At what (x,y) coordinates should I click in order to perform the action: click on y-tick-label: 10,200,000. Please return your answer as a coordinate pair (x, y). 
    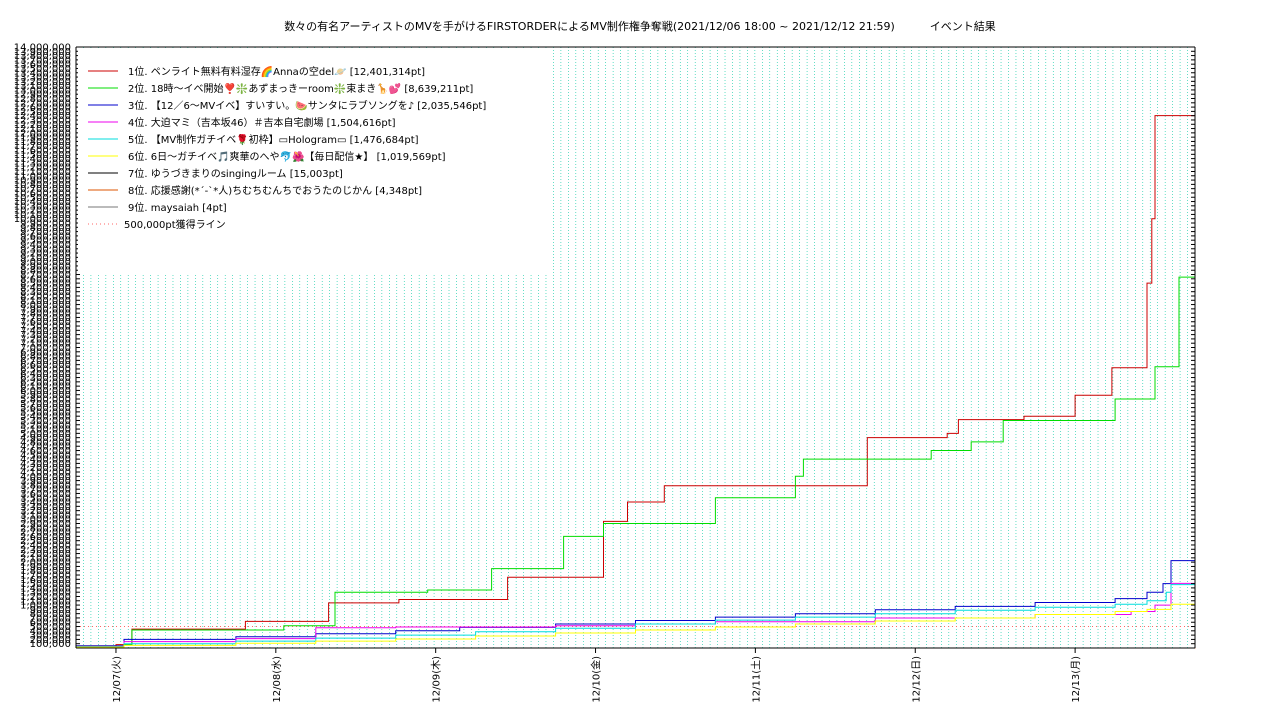
    Looking at the image, I should click on (42, 211).